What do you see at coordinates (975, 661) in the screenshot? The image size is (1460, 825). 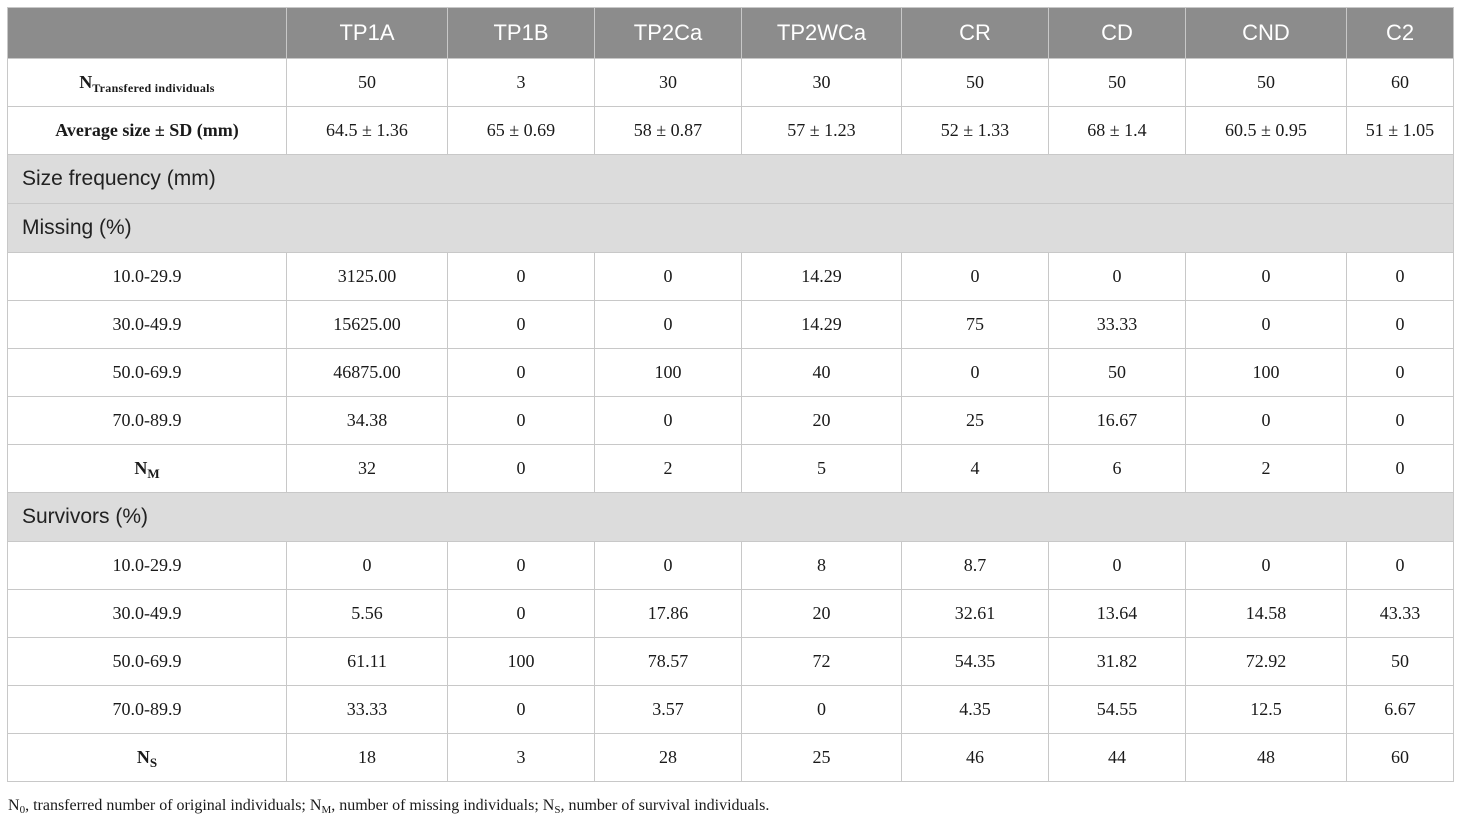 I see `table-cell: 54.35` at bounding box center [975, 661].